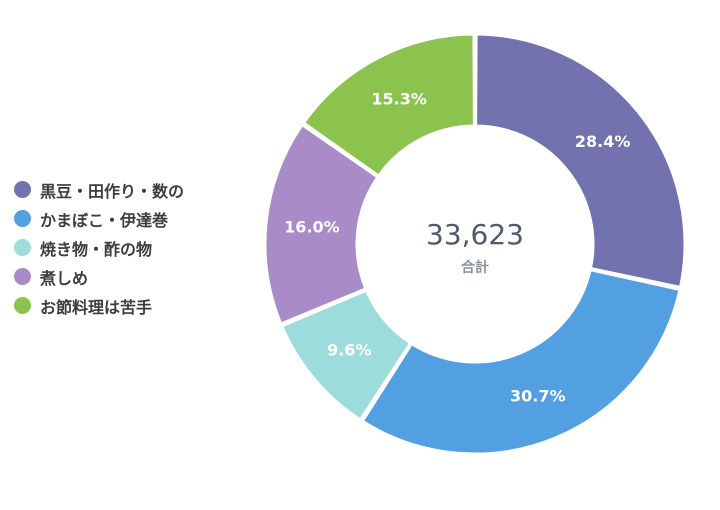  I want to click on legend-item: 焼き物・酢の物, so click(99, 247).